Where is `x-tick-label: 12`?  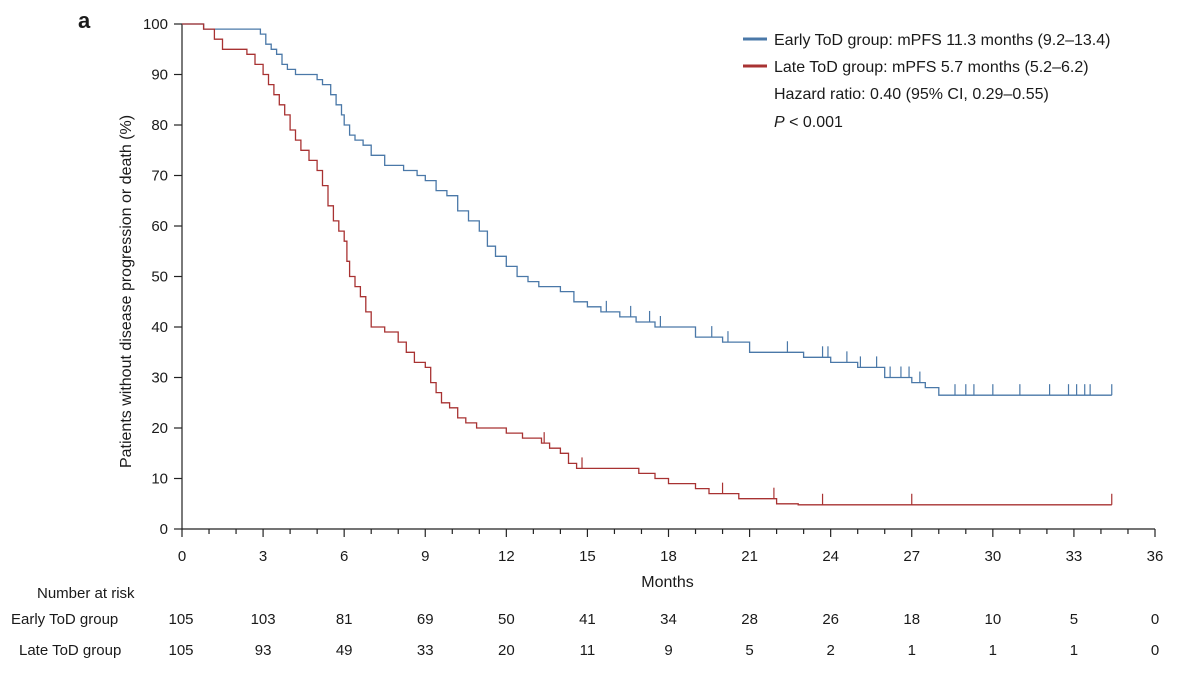
x-tick-label: 12 is located at coordinates (506, 556).